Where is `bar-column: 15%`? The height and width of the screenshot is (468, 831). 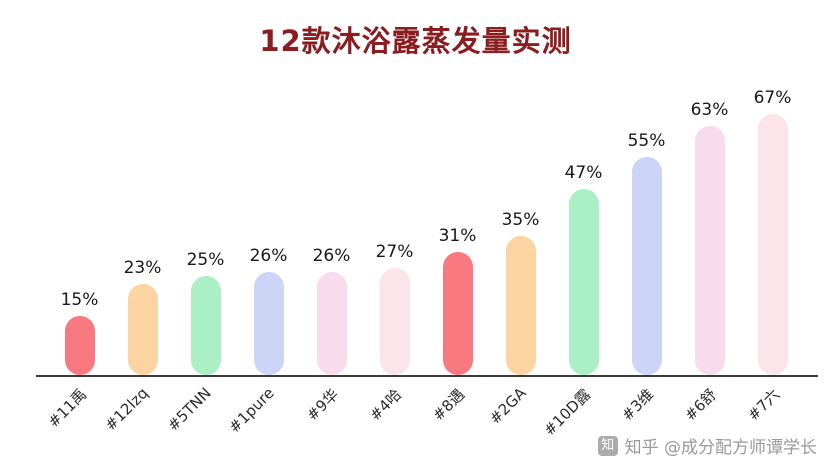
bar-column: 15% is located at coordinates (79, 231).